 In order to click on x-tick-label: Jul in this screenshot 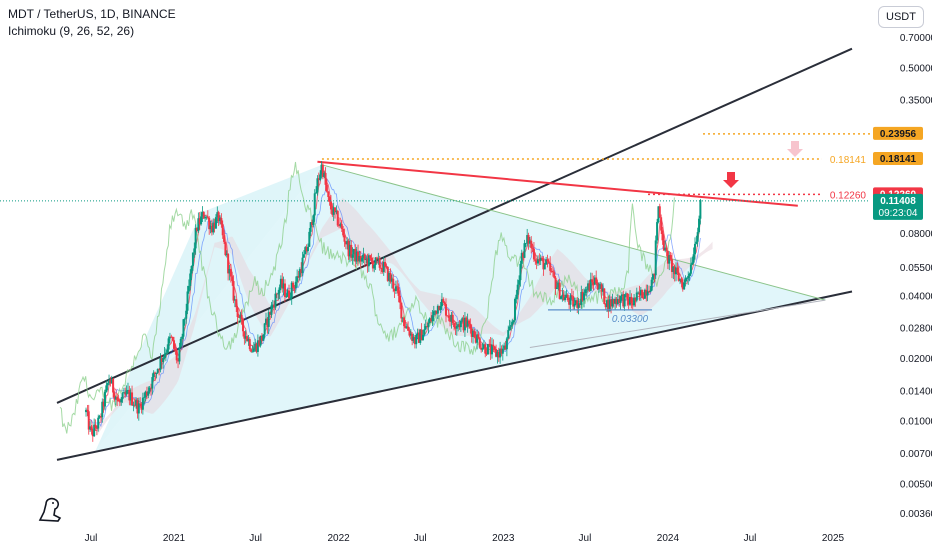, I will do `click(91, 538)`.